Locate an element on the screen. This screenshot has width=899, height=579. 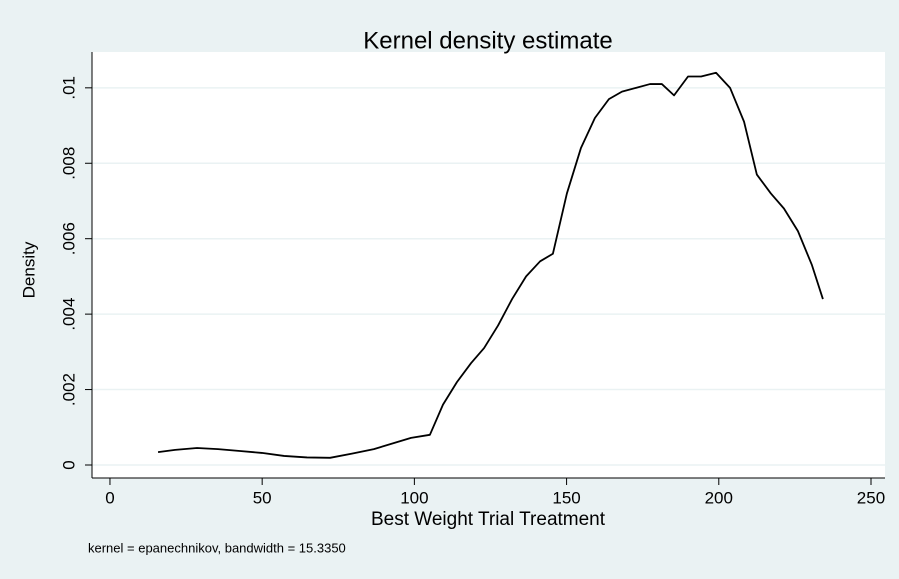
y-tick-label: .002 is located at coordinates (68, 389).